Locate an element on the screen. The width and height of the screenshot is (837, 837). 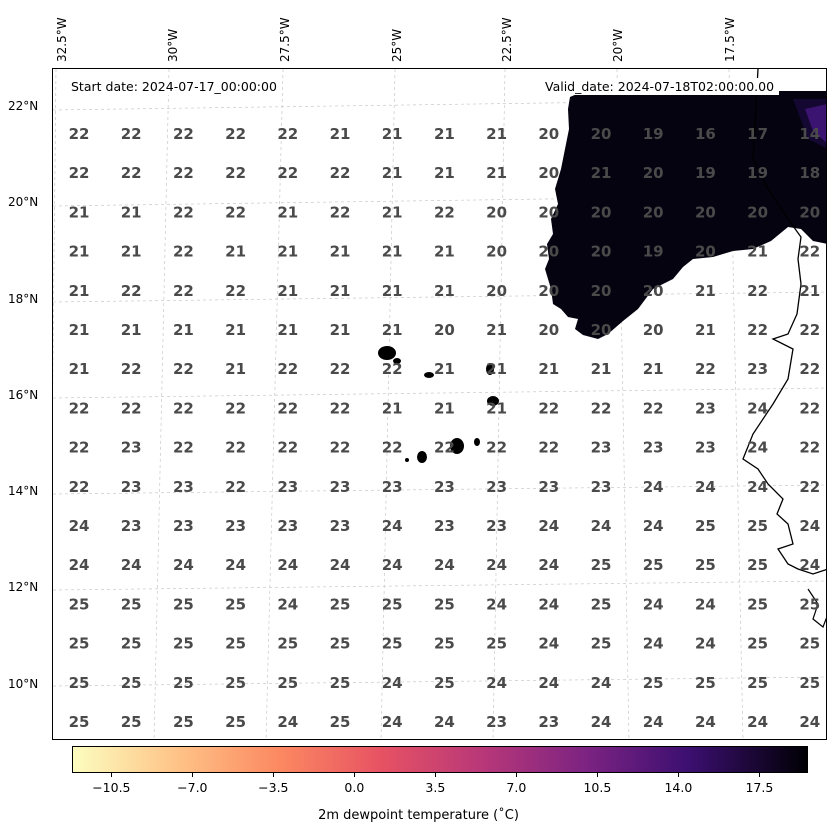
lat-label: 22°N is located at coordinates (23, 106).